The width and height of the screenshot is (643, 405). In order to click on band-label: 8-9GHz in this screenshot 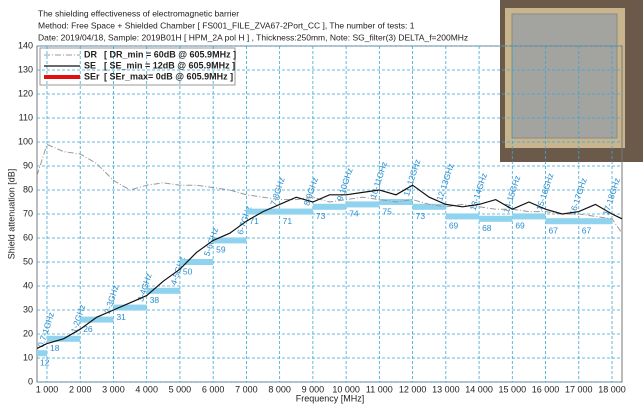, I will do `click(310, 191)`.